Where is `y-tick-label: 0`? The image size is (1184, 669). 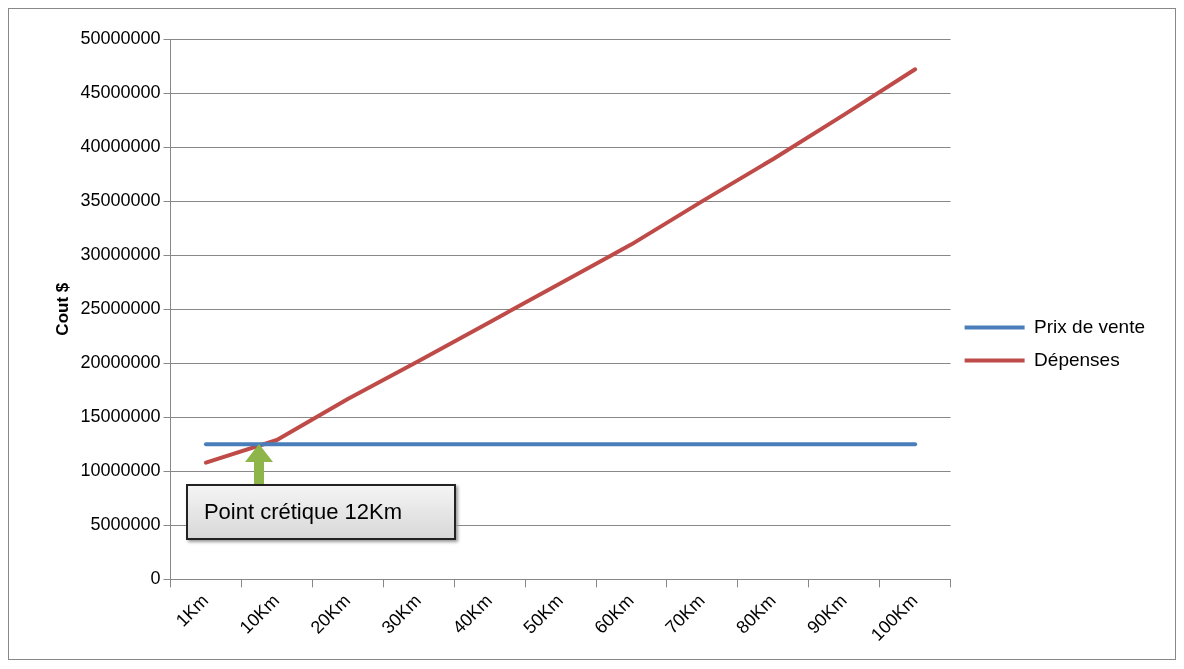 y-tick-label: 0 is located at coordinates (155, 578).